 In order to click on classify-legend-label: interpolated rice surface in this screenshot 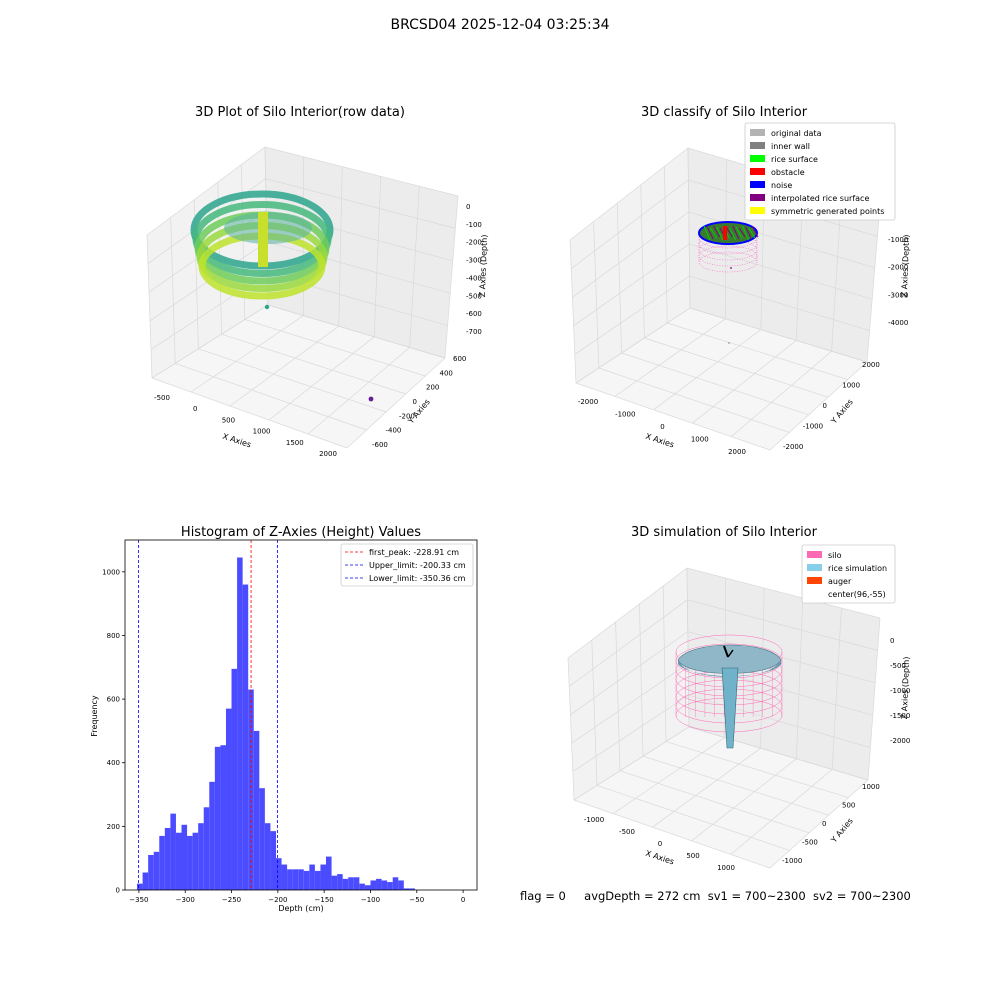, I will do `click(820, 198)`.